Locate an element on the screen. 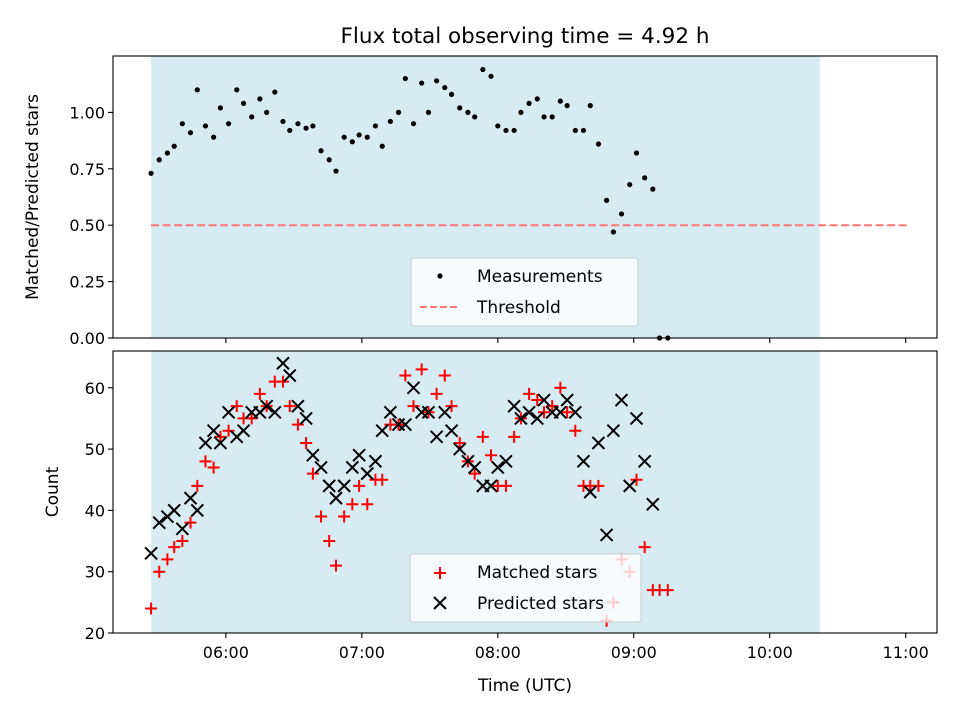  top-x-ticks is located at coordinates (566, 340).